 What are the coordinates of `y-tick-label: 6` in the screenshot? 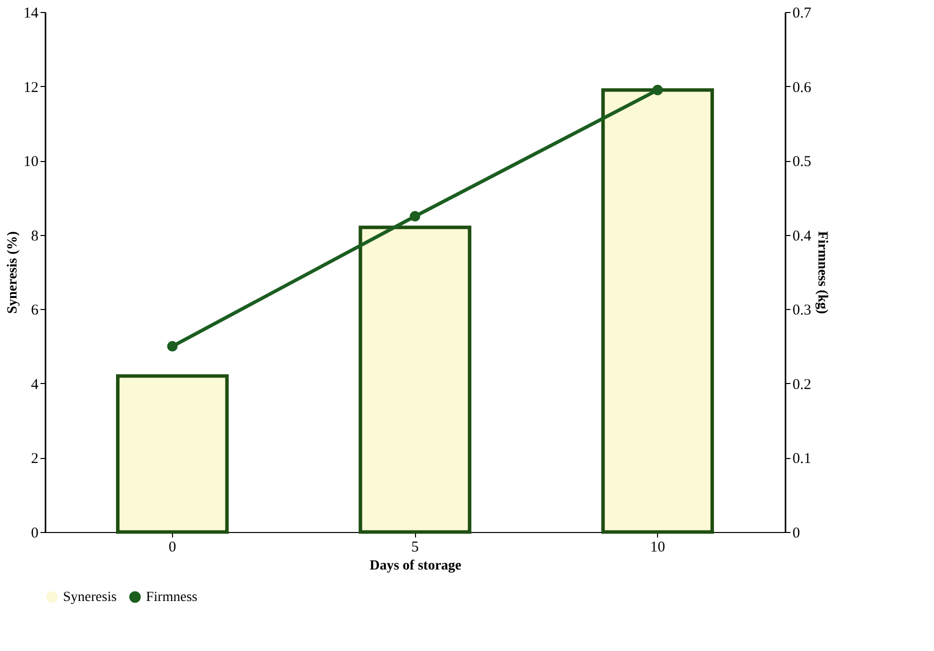 It's located at (35, 310).